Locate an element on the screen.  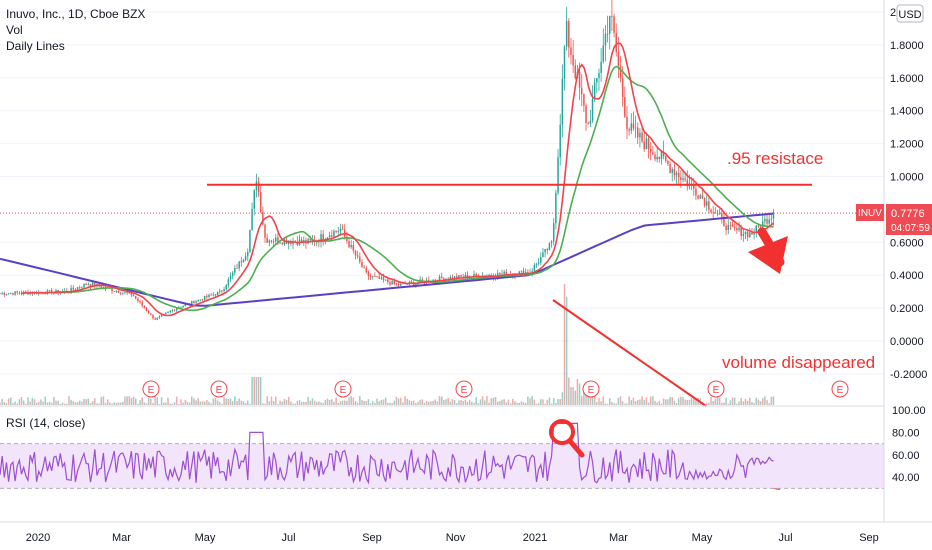
time-tick-label: May is located at coordinates (702, 538).